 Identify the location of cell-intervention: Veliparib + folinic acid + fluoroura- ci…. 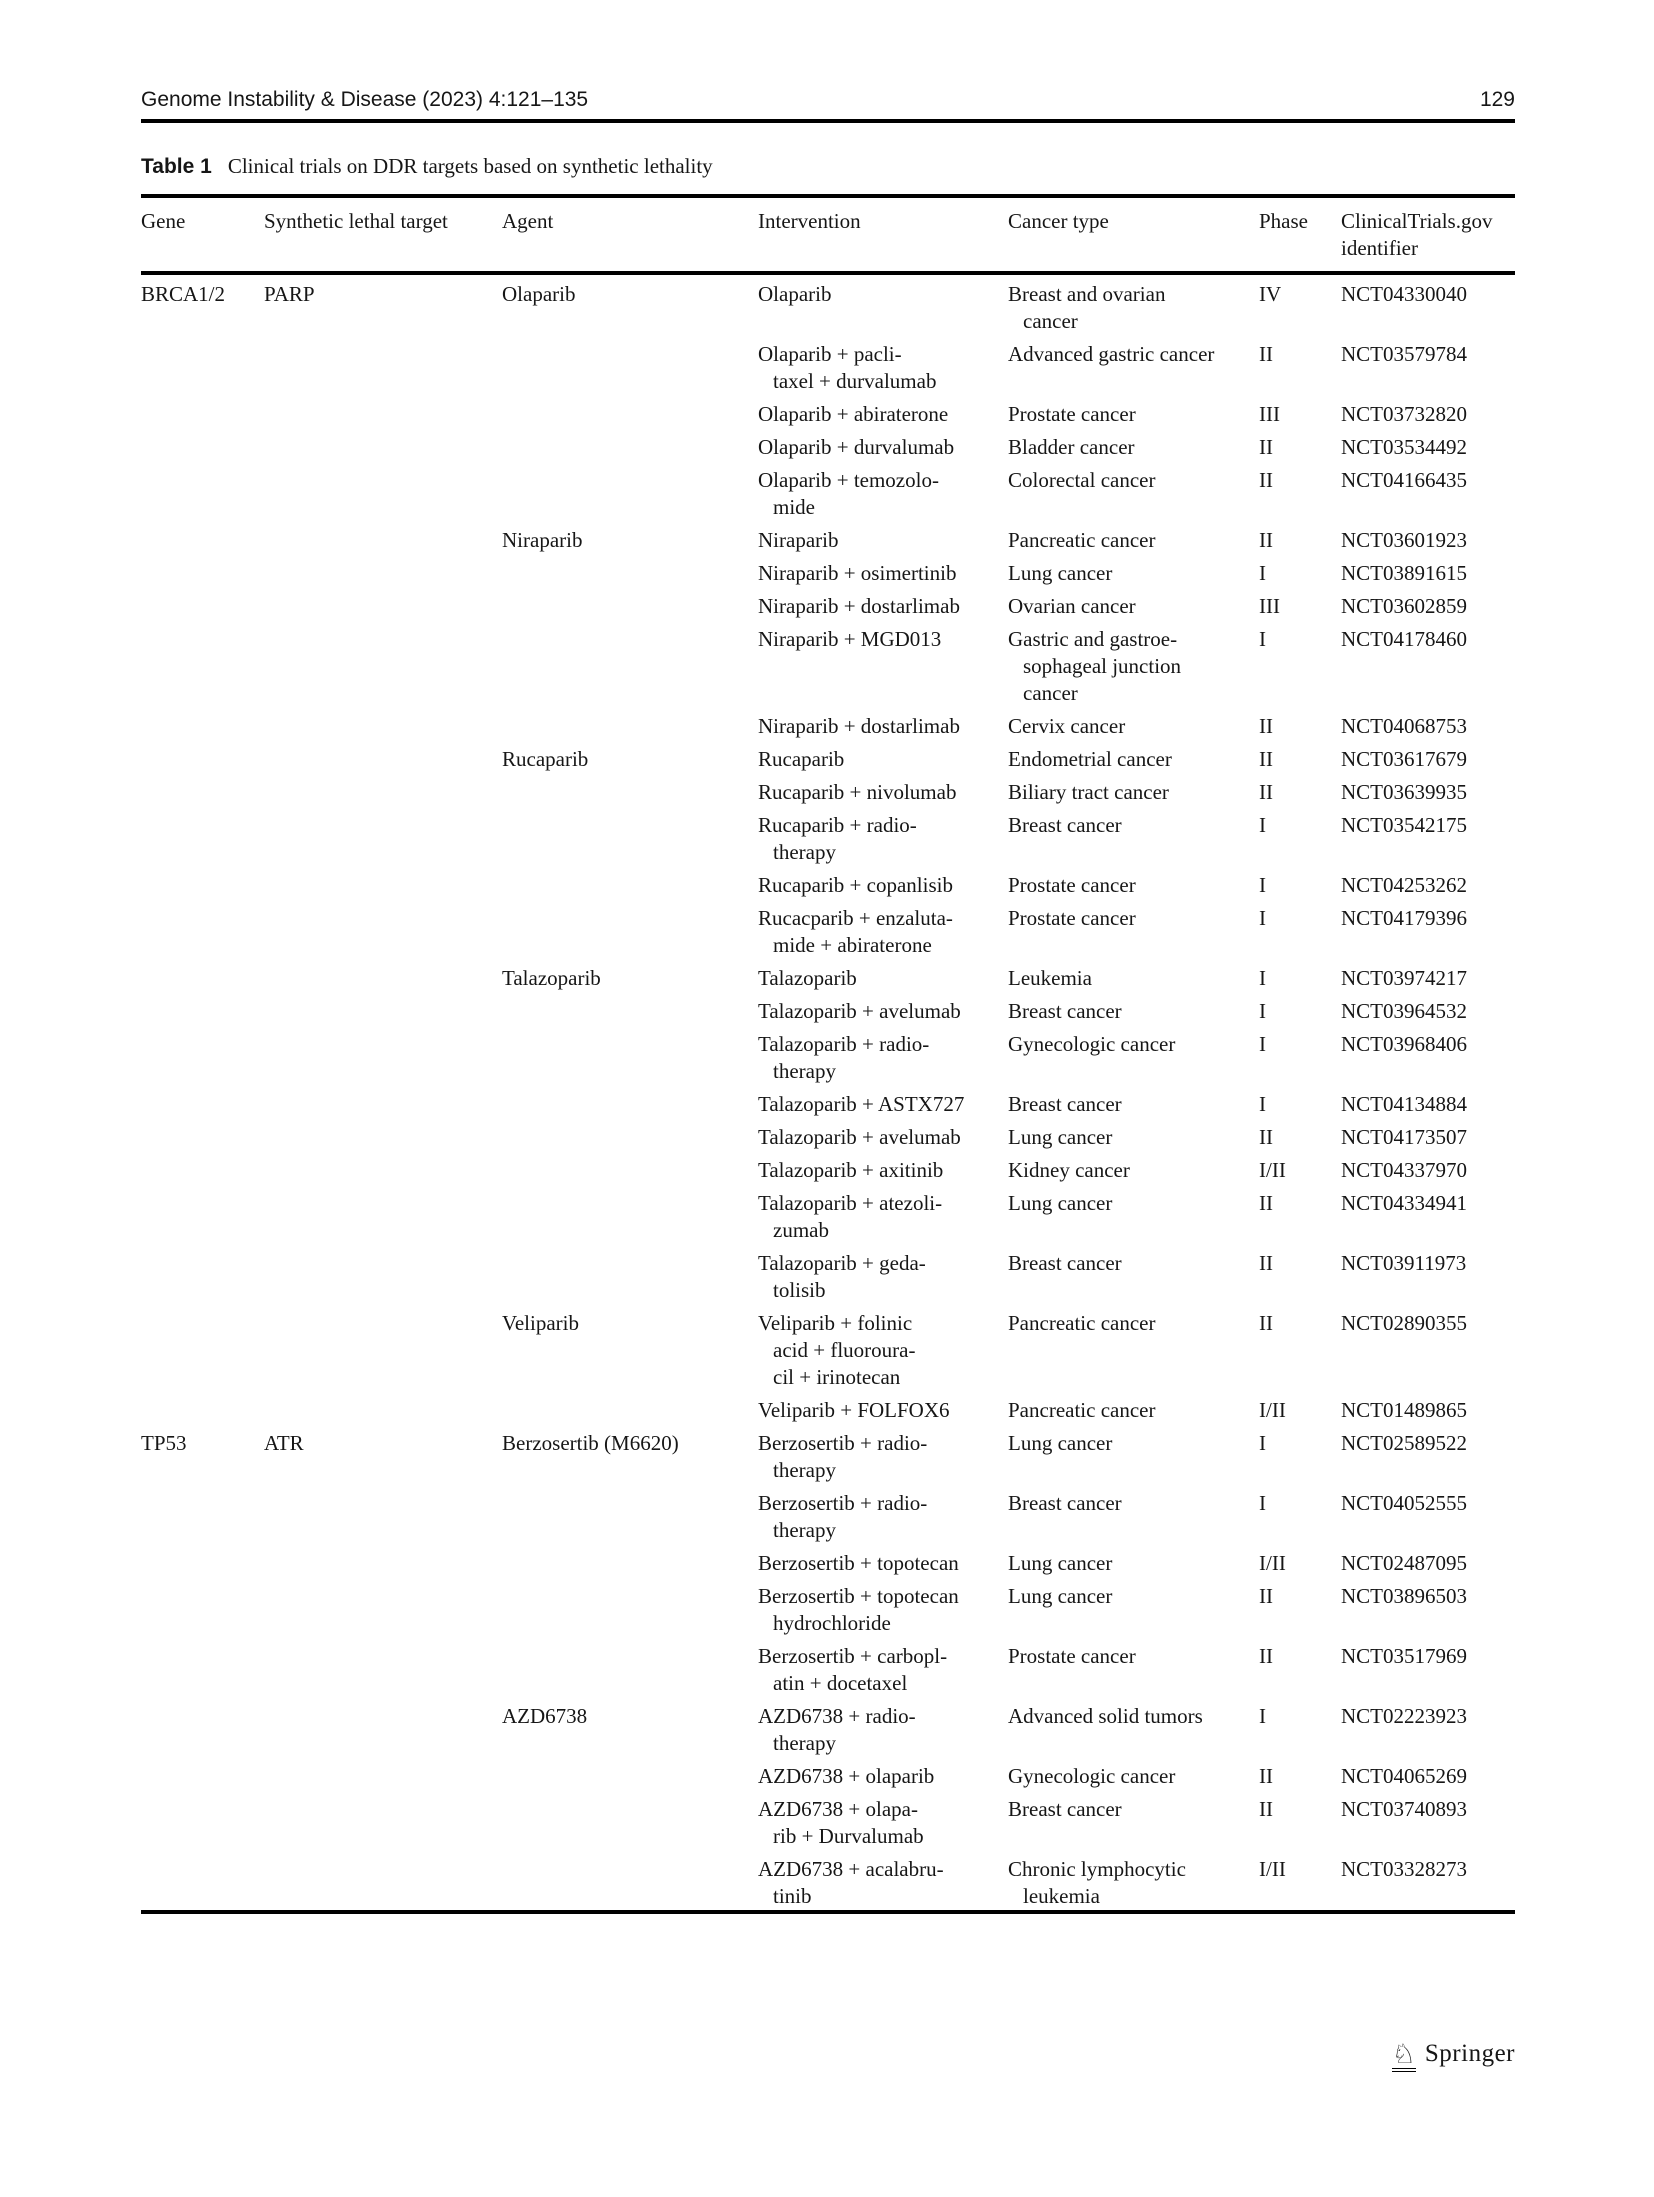
(837, 1350).